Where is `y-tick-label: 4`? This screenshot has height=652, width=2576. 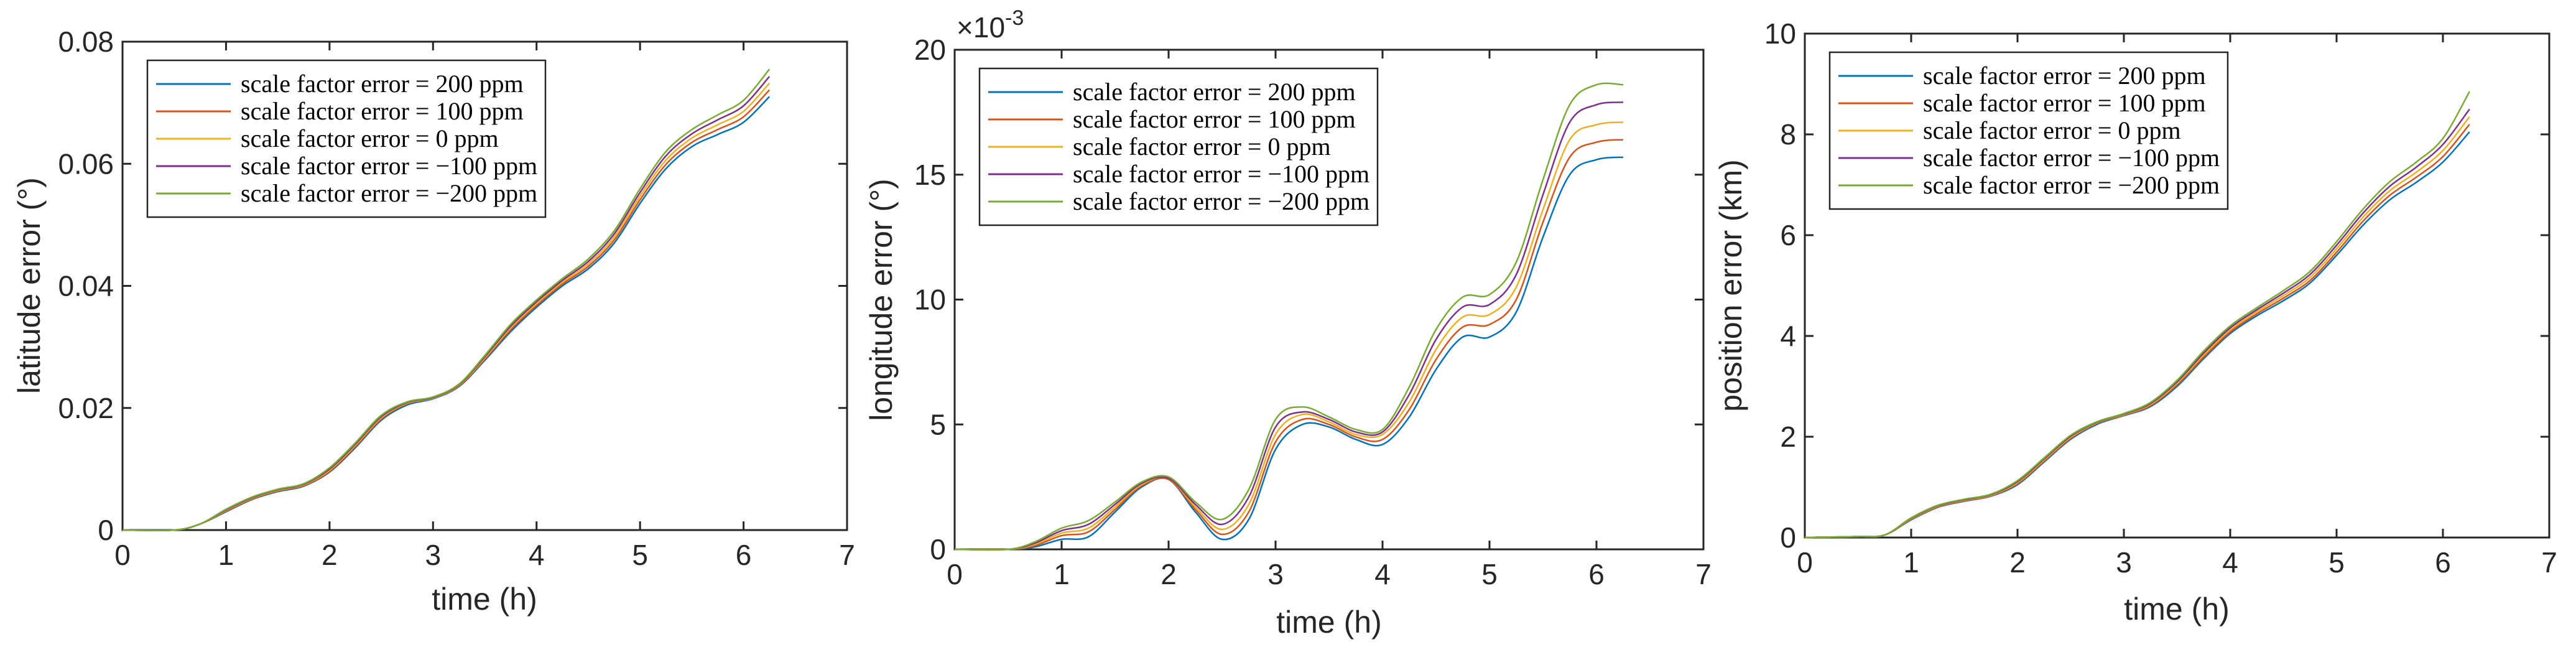 y-tick-label: 4 is located at coordinates (1788, 336).